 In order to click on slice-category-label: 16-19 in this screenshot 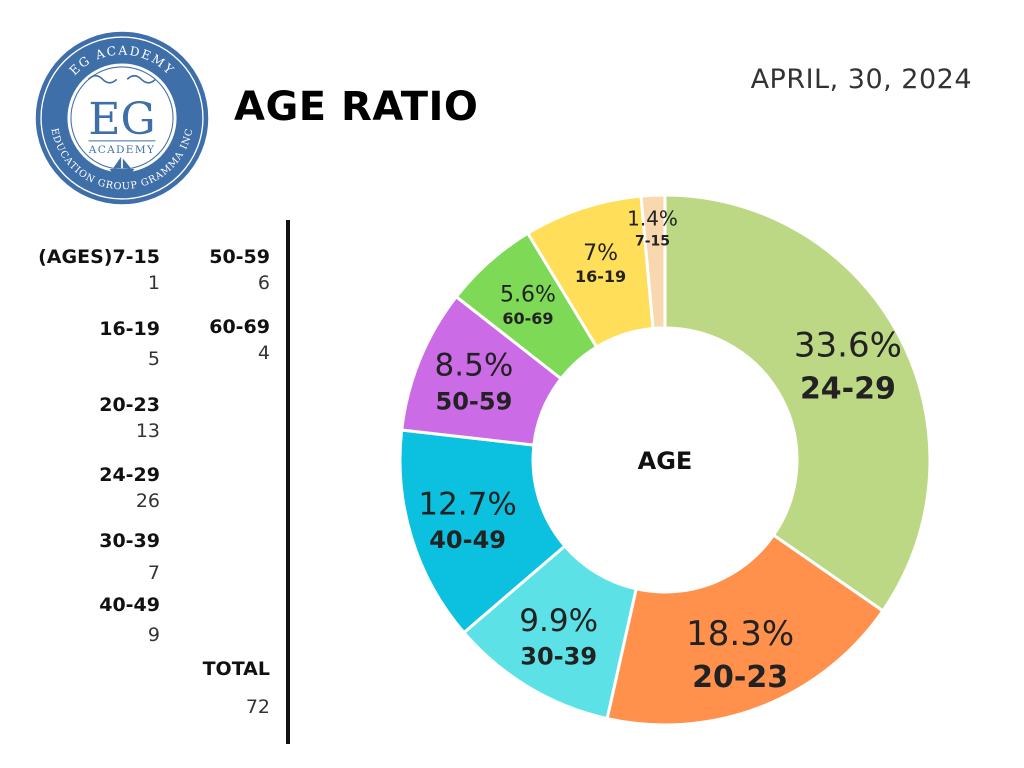, I will do `click(600, 276)`.